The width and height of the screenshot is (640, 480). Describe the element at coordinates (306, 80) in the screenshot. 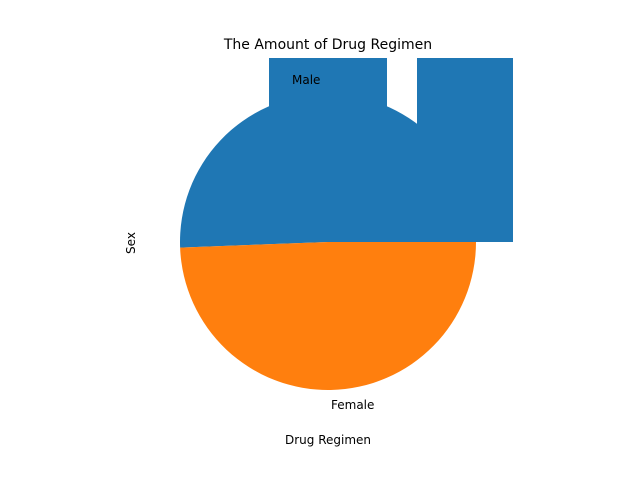

I see `slice-label-male: Male` at that location.